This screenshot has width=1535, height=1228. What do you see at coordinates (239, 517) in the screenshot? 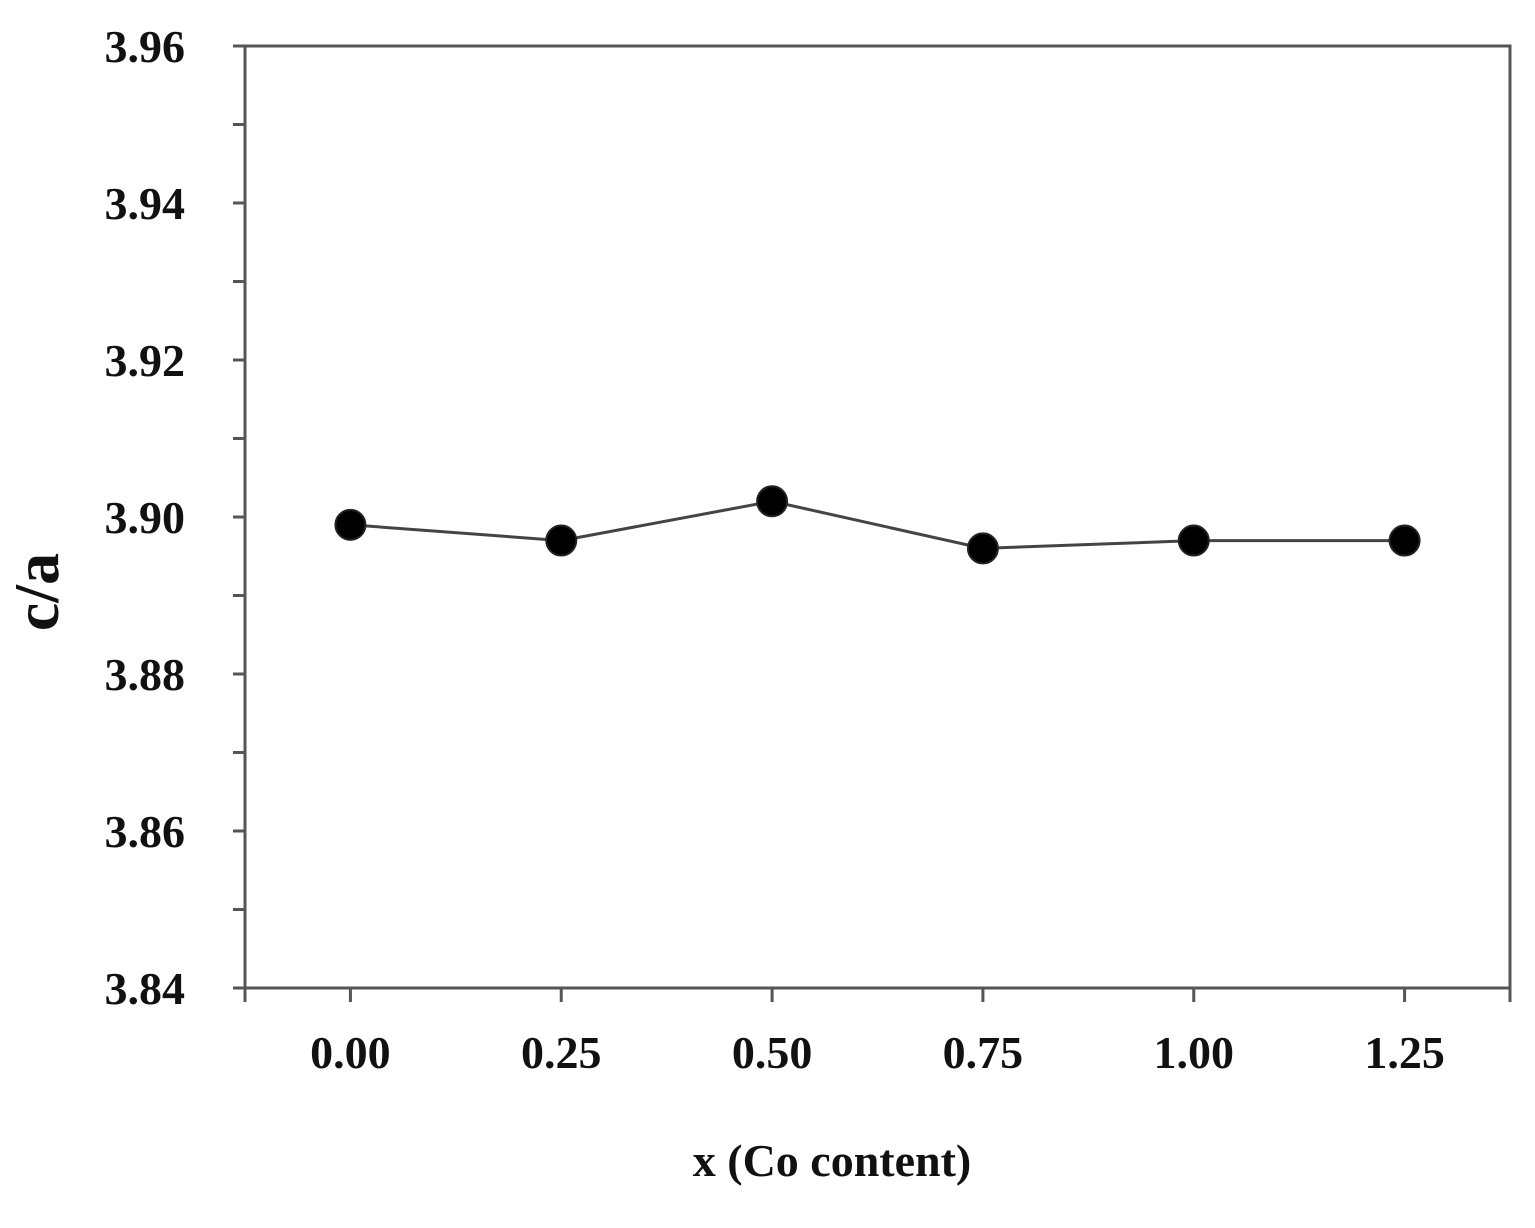
I see `y-minor-ticks` at bounding box center [239, 517].